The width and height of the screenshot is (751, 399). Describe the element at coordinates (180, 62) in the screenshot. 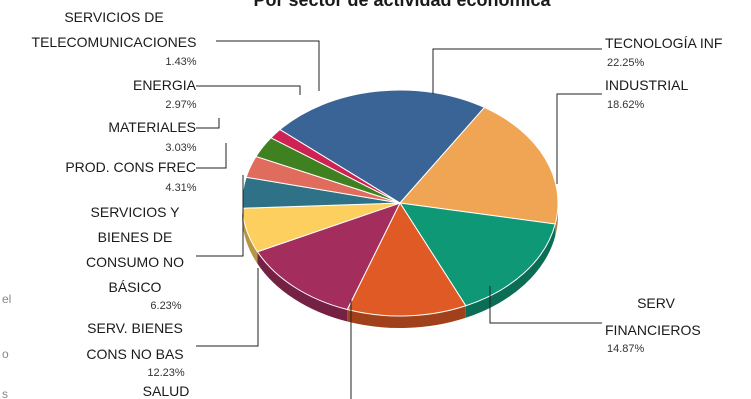

I see `value-telecom: 1.43%` at that location.